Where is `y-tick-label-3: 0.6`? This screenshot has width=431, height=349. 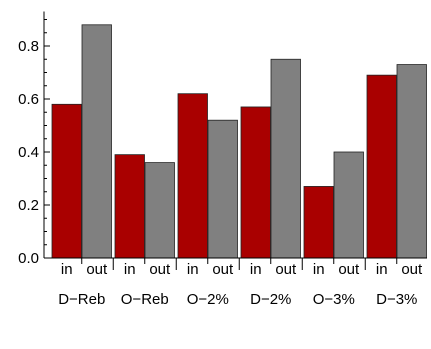
y-tick-label-3: 0.6 is located at coordinates (28, 99).